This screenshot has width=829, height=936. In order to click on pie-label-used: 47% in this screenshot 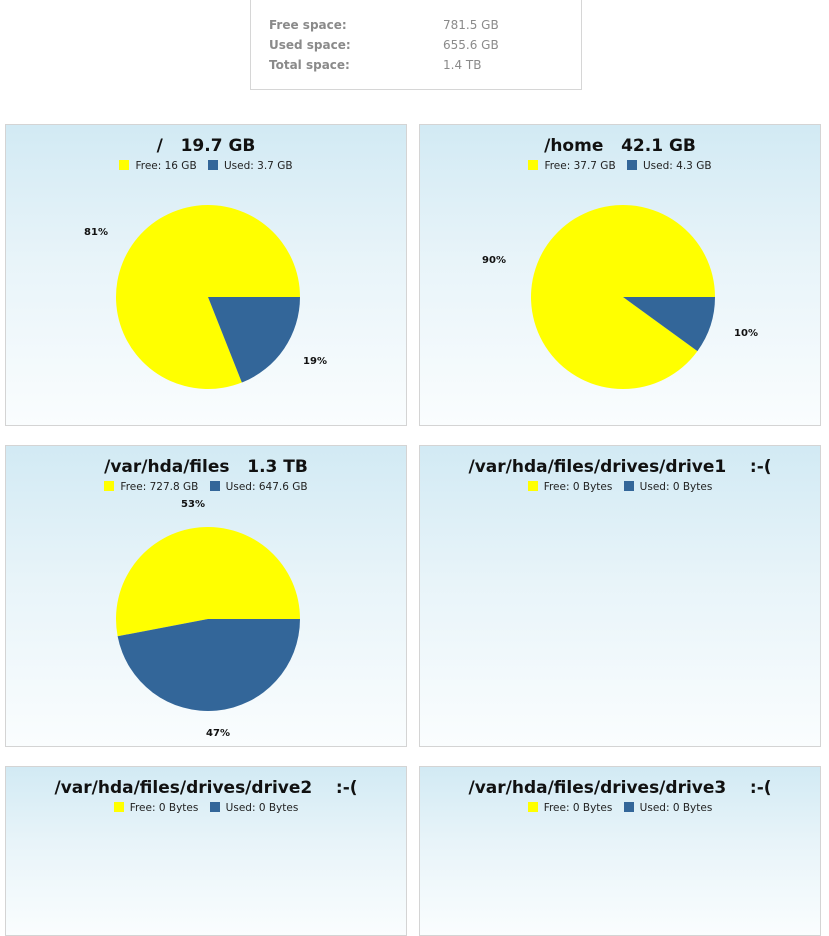, I will do `click(218, 733)`.